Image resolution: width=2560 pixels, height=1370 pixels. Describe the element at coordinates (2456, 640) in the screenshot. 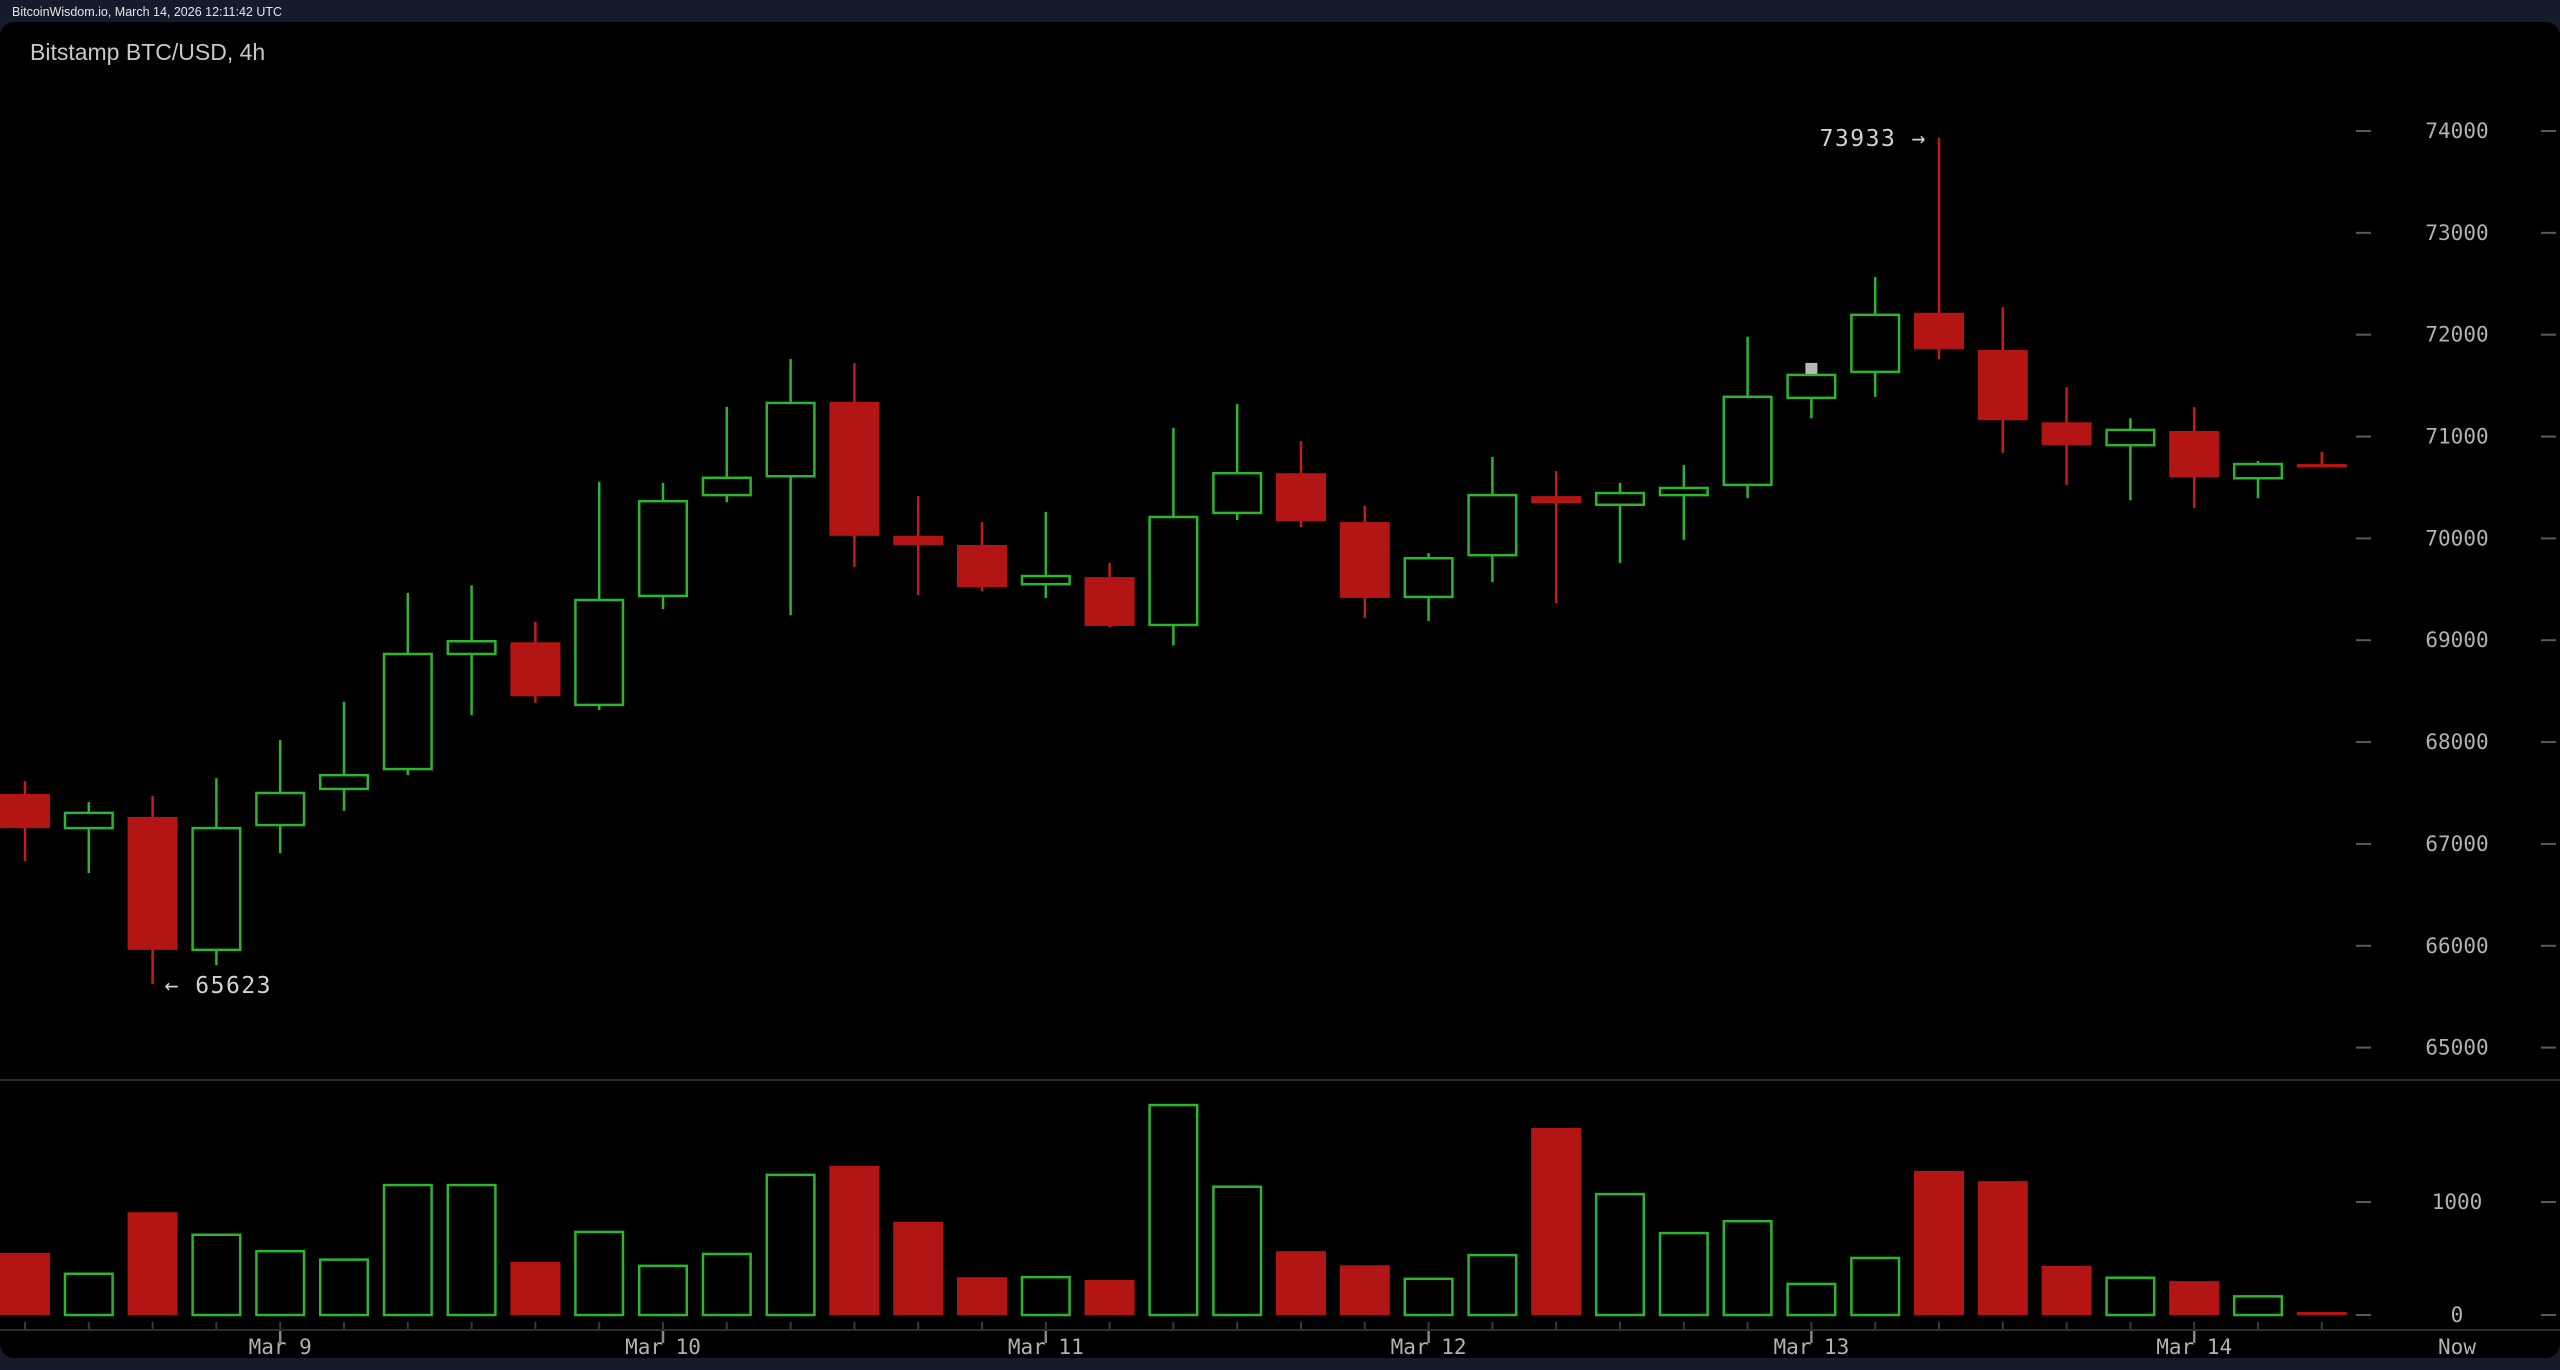

I see `price-axis-label: 69000` at that location.